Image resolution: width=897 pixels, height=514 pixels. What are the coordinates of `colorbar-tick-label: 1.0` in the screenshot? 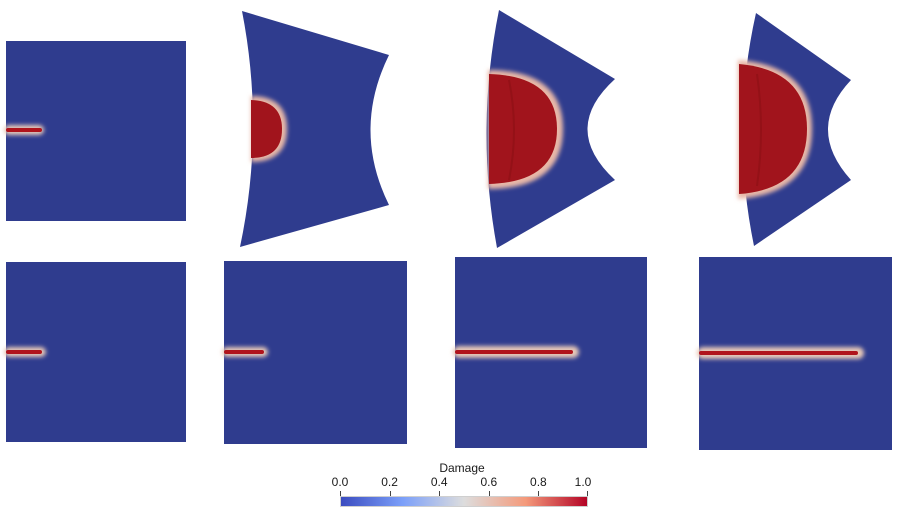 It's located at (583, 482).